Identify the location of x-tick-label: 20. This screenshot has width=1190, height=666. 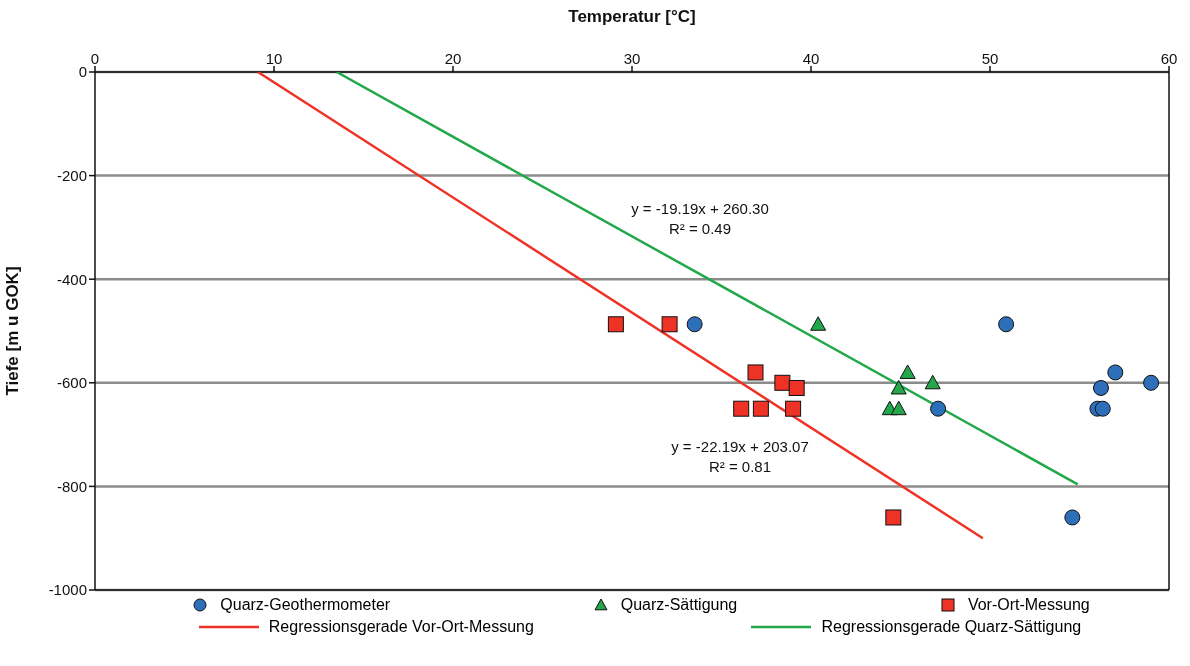
(453, 58).